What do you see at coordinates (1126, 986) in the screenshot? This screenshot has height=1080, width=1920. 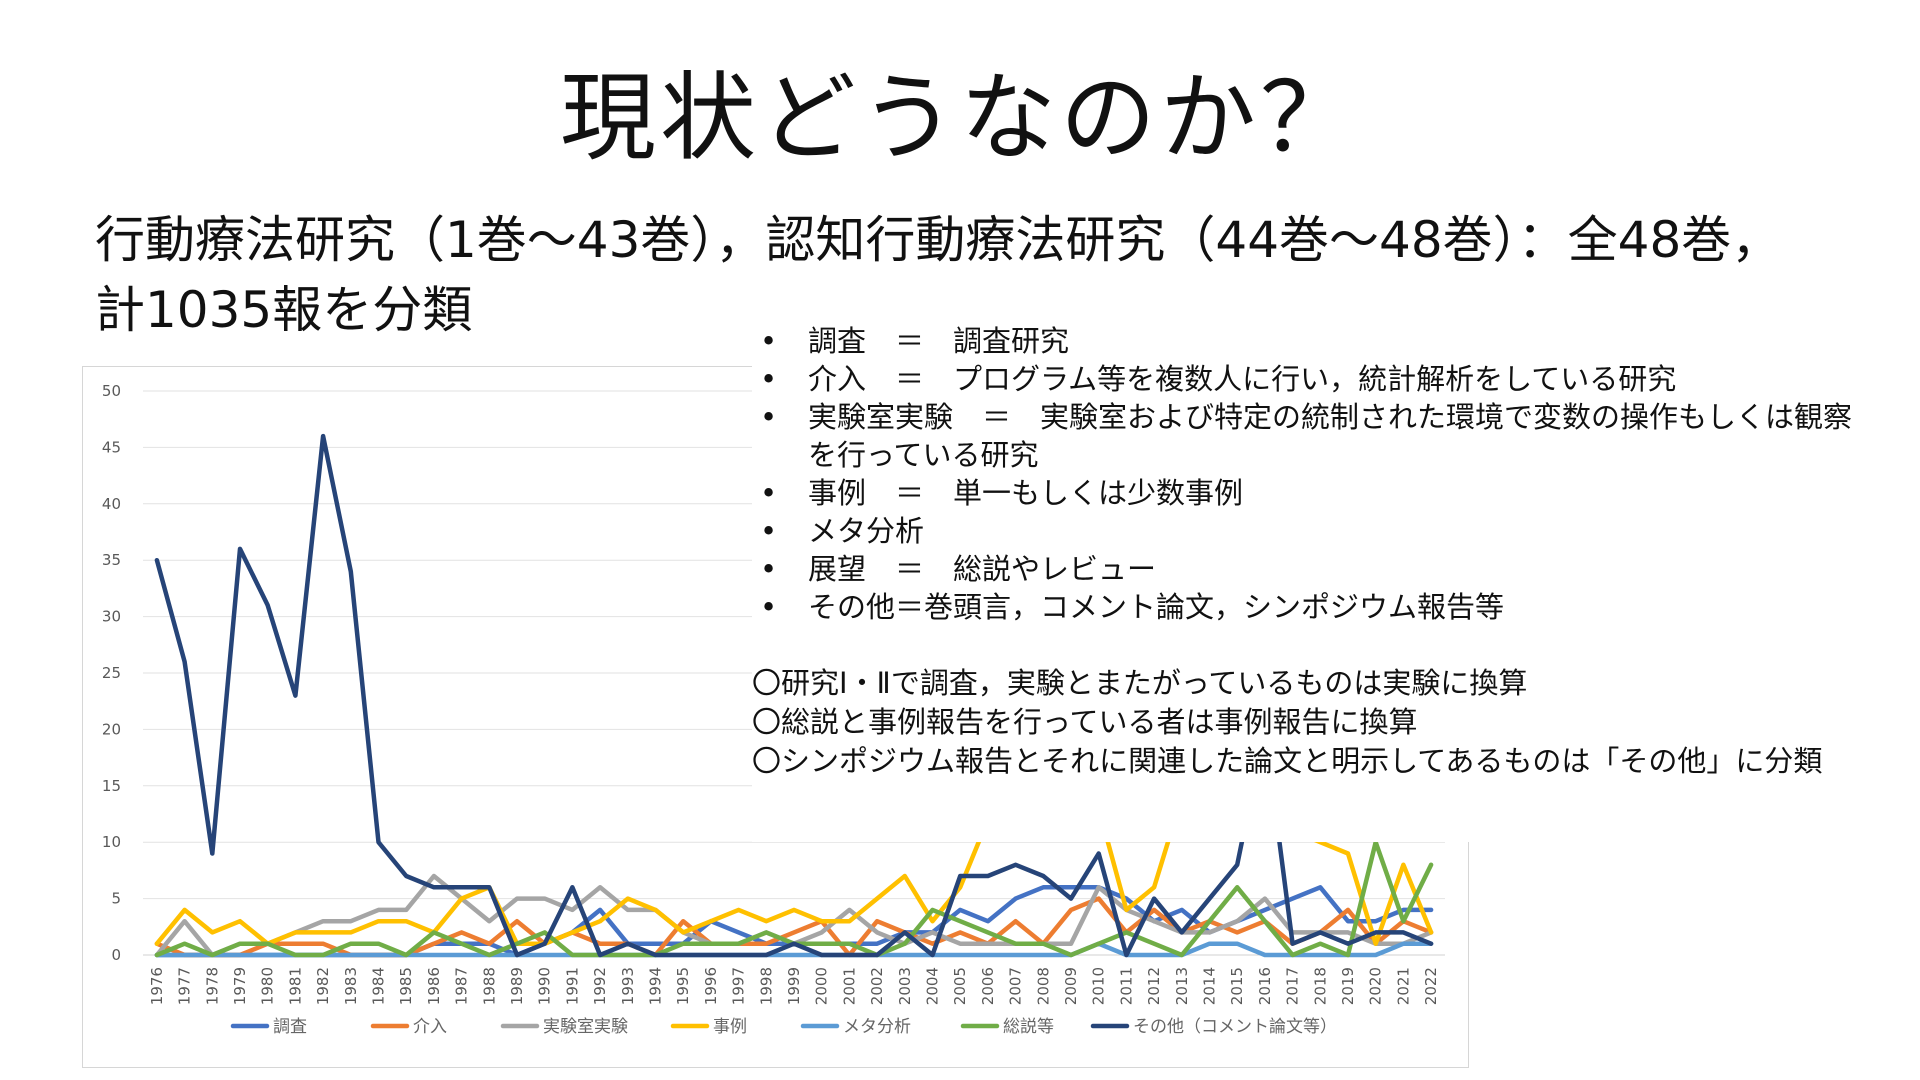 I see `x-tick-label: 2011` at bounding box center [1126, 986].